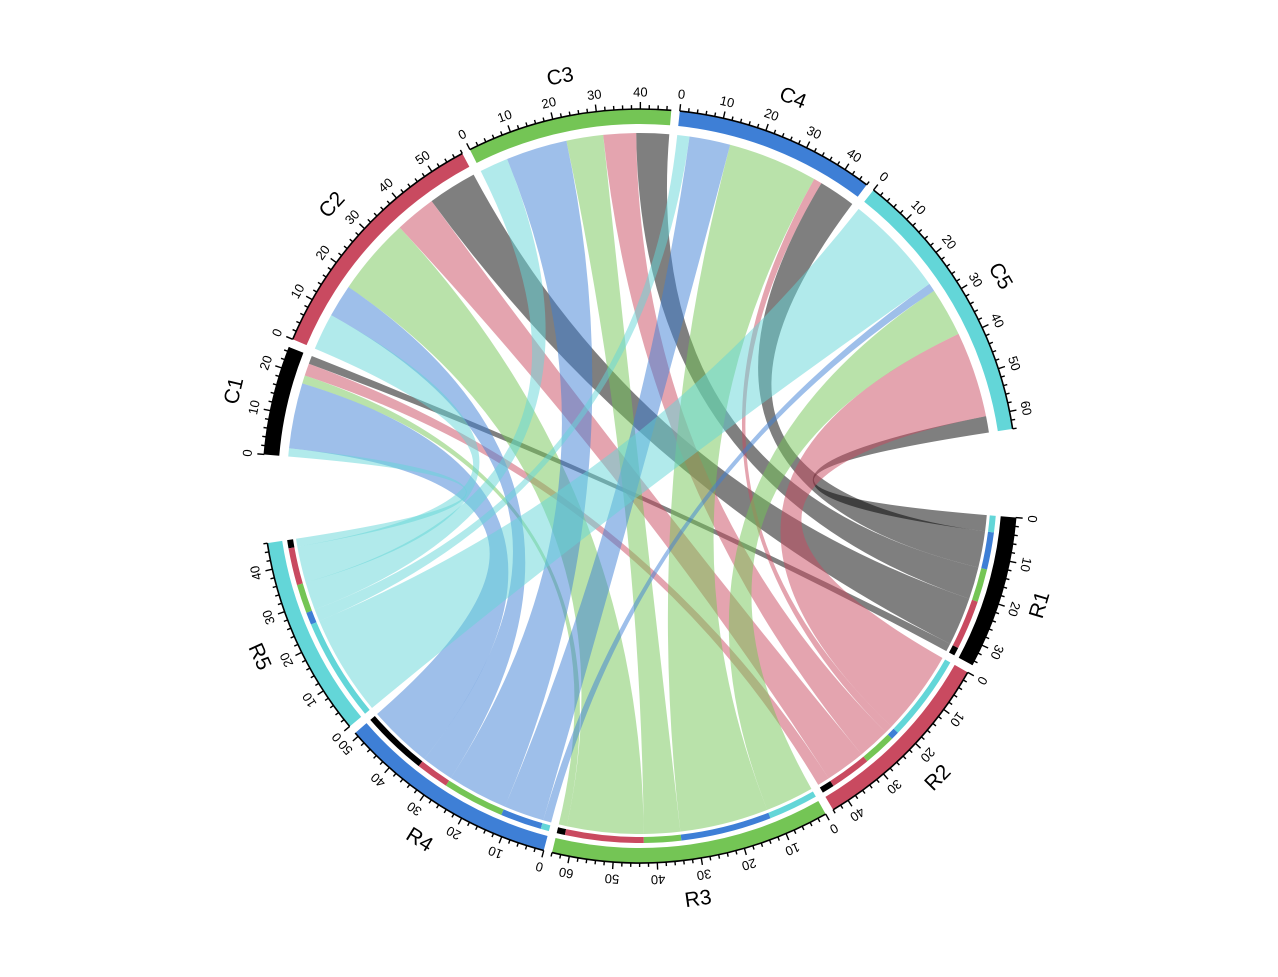 The width and height of the screenshot is (1278, 977). I want to click on sector-label-r2: R2, so click(937, 777).